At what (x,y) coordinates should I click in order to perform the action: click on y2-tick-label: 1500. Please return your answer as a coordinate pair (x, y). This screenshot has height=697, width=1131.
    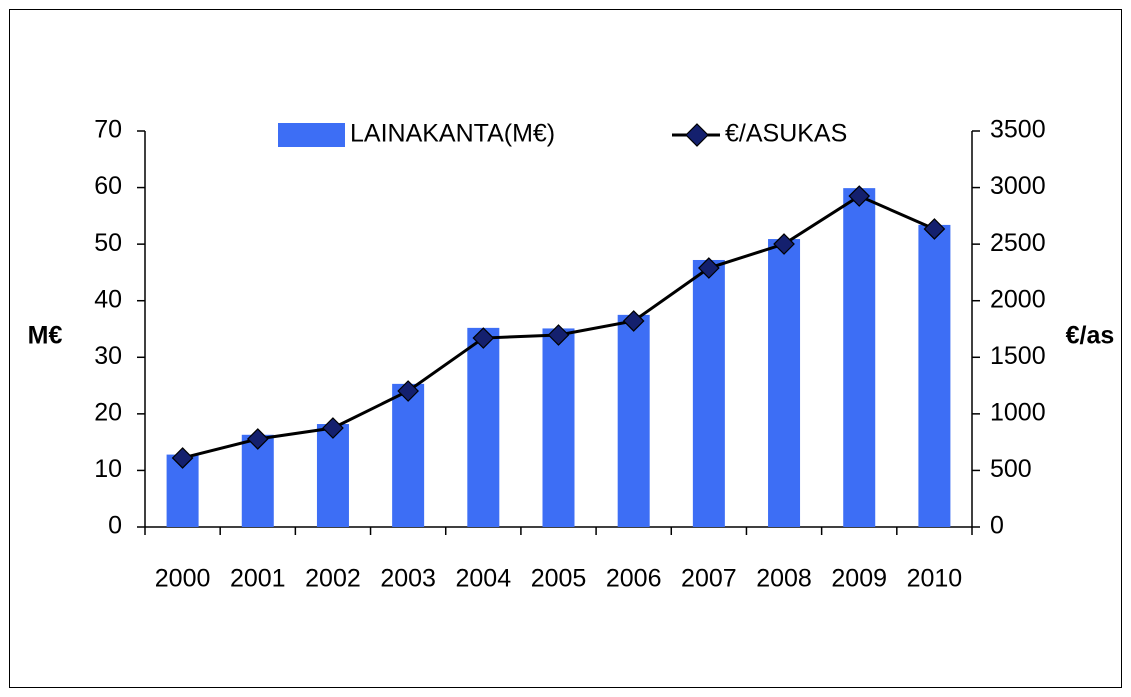
    Looking at the image, I should click on (1018, 356).